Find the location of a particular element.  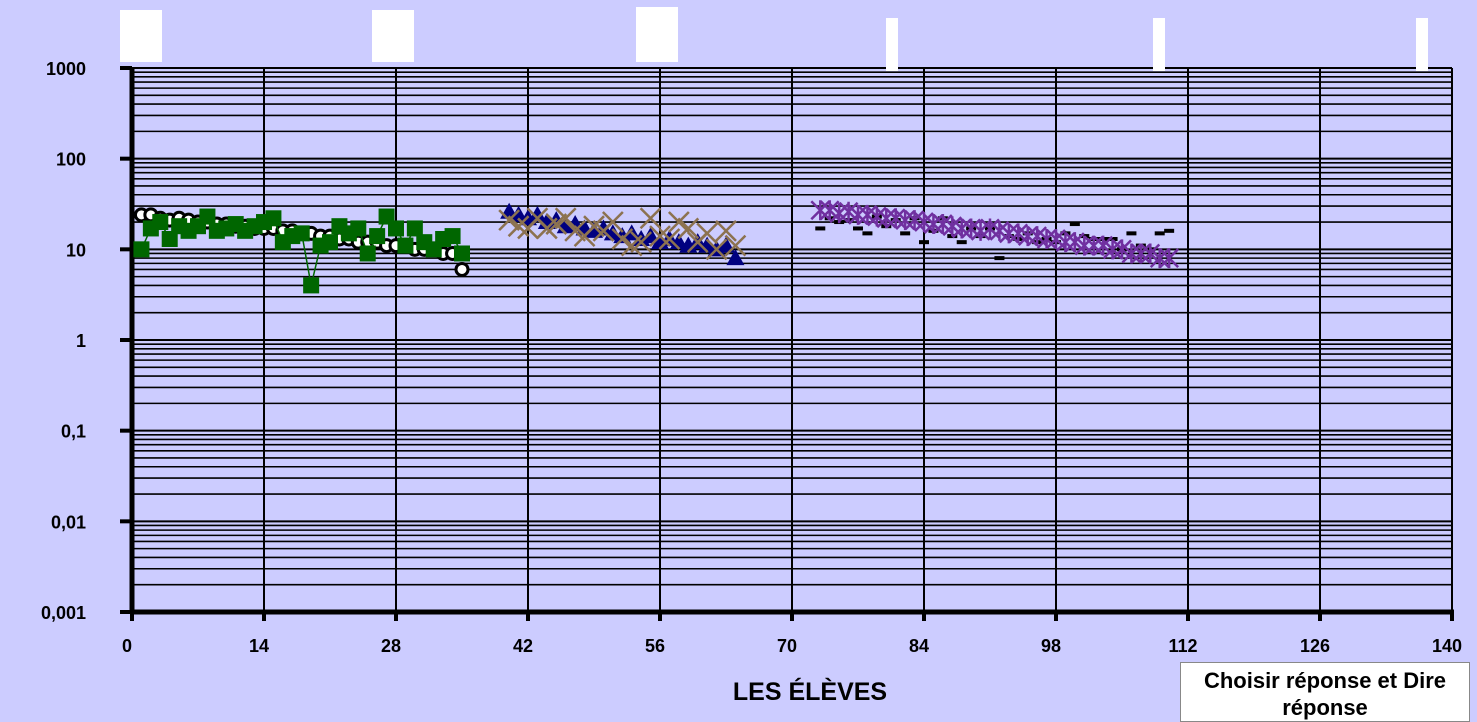

answer-button: Choisir réponse et Dire réponse is located at coordinates (1325, 692).